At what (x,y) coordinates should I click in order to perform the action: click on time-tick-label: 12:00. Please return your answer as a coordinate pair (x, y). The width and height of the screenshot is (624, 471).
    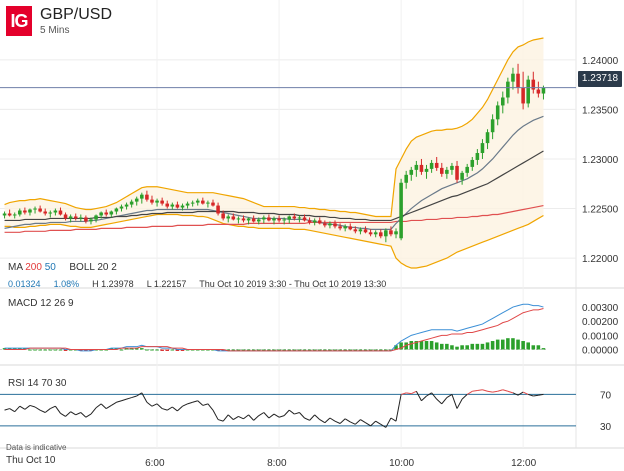
    Looking at the image, I should click on (523, 463).